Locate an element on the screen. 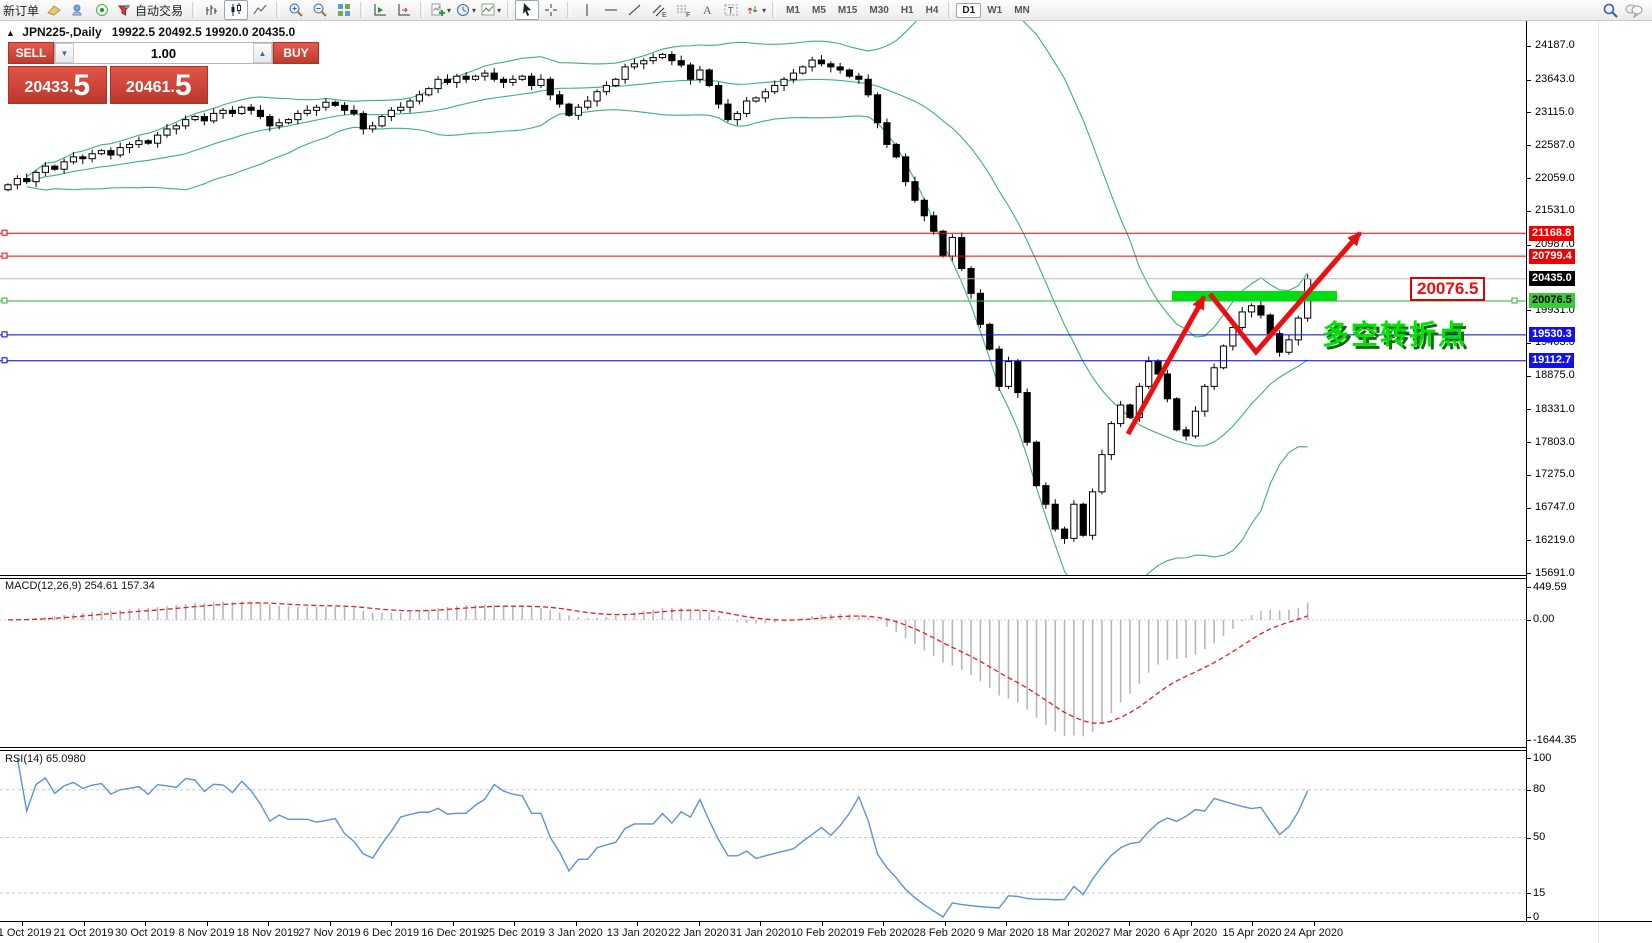  crosshair-icon is located at coordinates (551, 10).